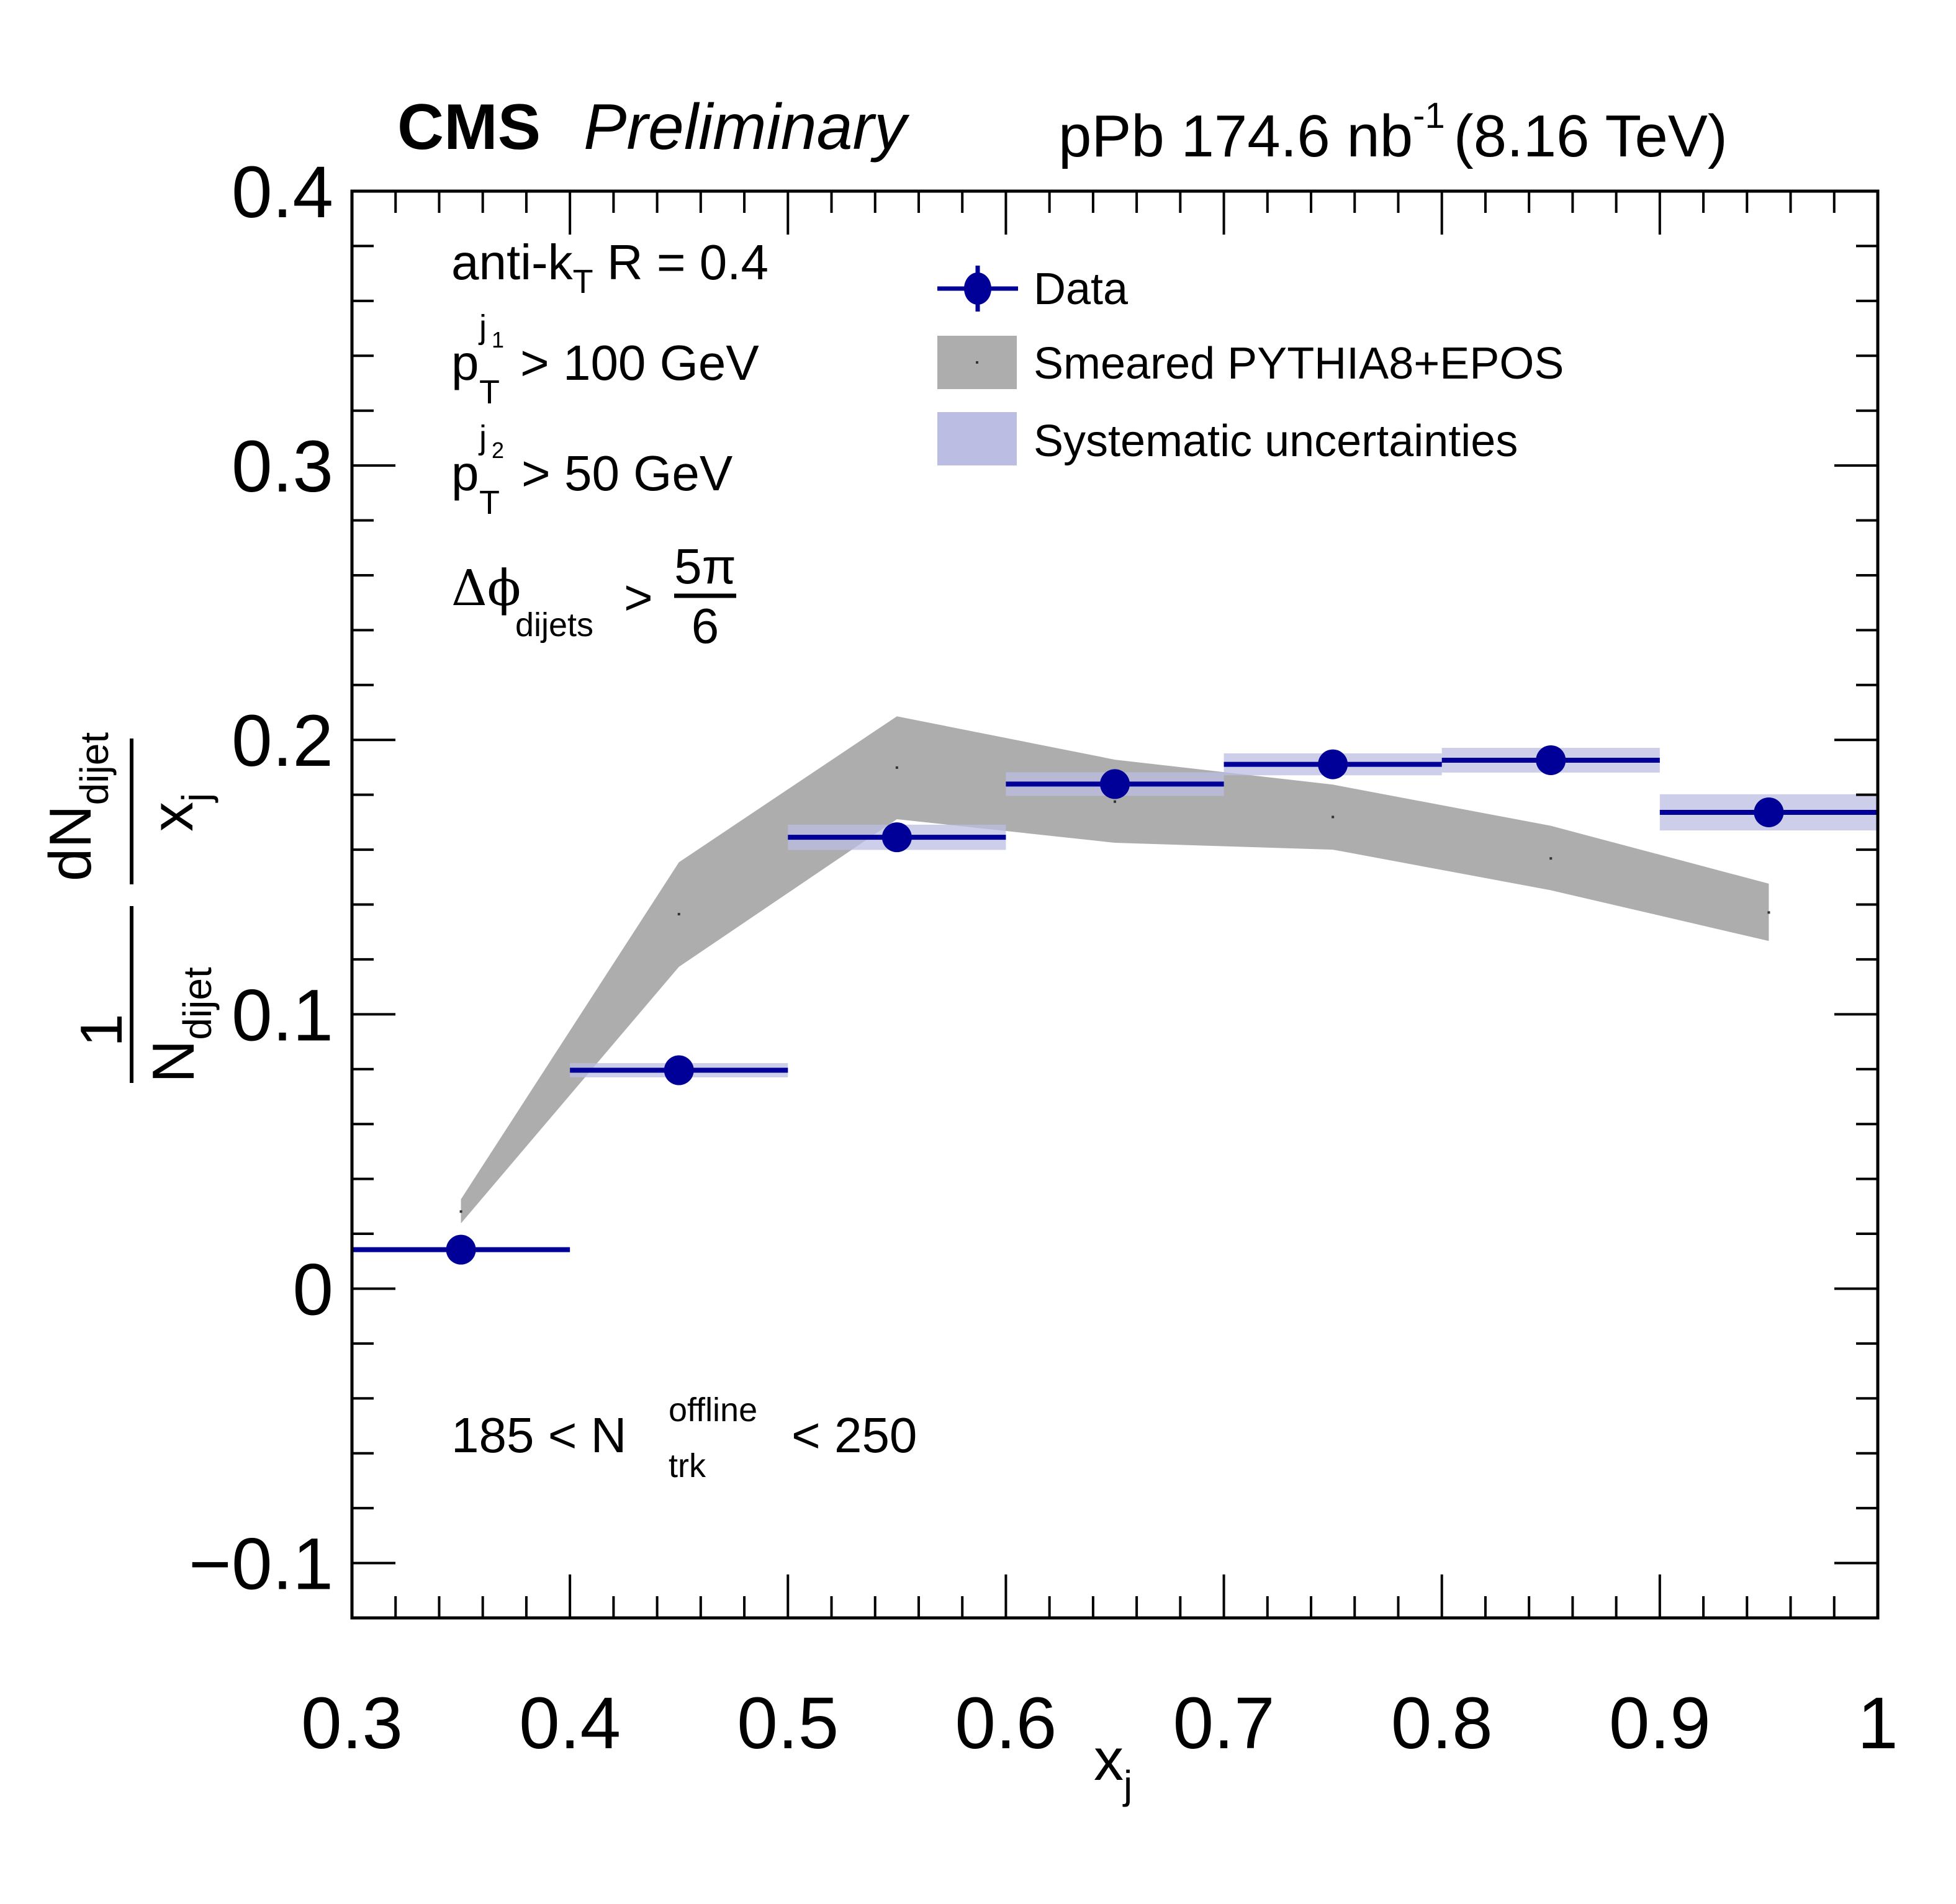 Image resolution: width=1956 pixels, height=1904 pixels. I want to click on header-lumi: pPb 174.6 nb-1 (8.16 TeV), so click(1393, 132).